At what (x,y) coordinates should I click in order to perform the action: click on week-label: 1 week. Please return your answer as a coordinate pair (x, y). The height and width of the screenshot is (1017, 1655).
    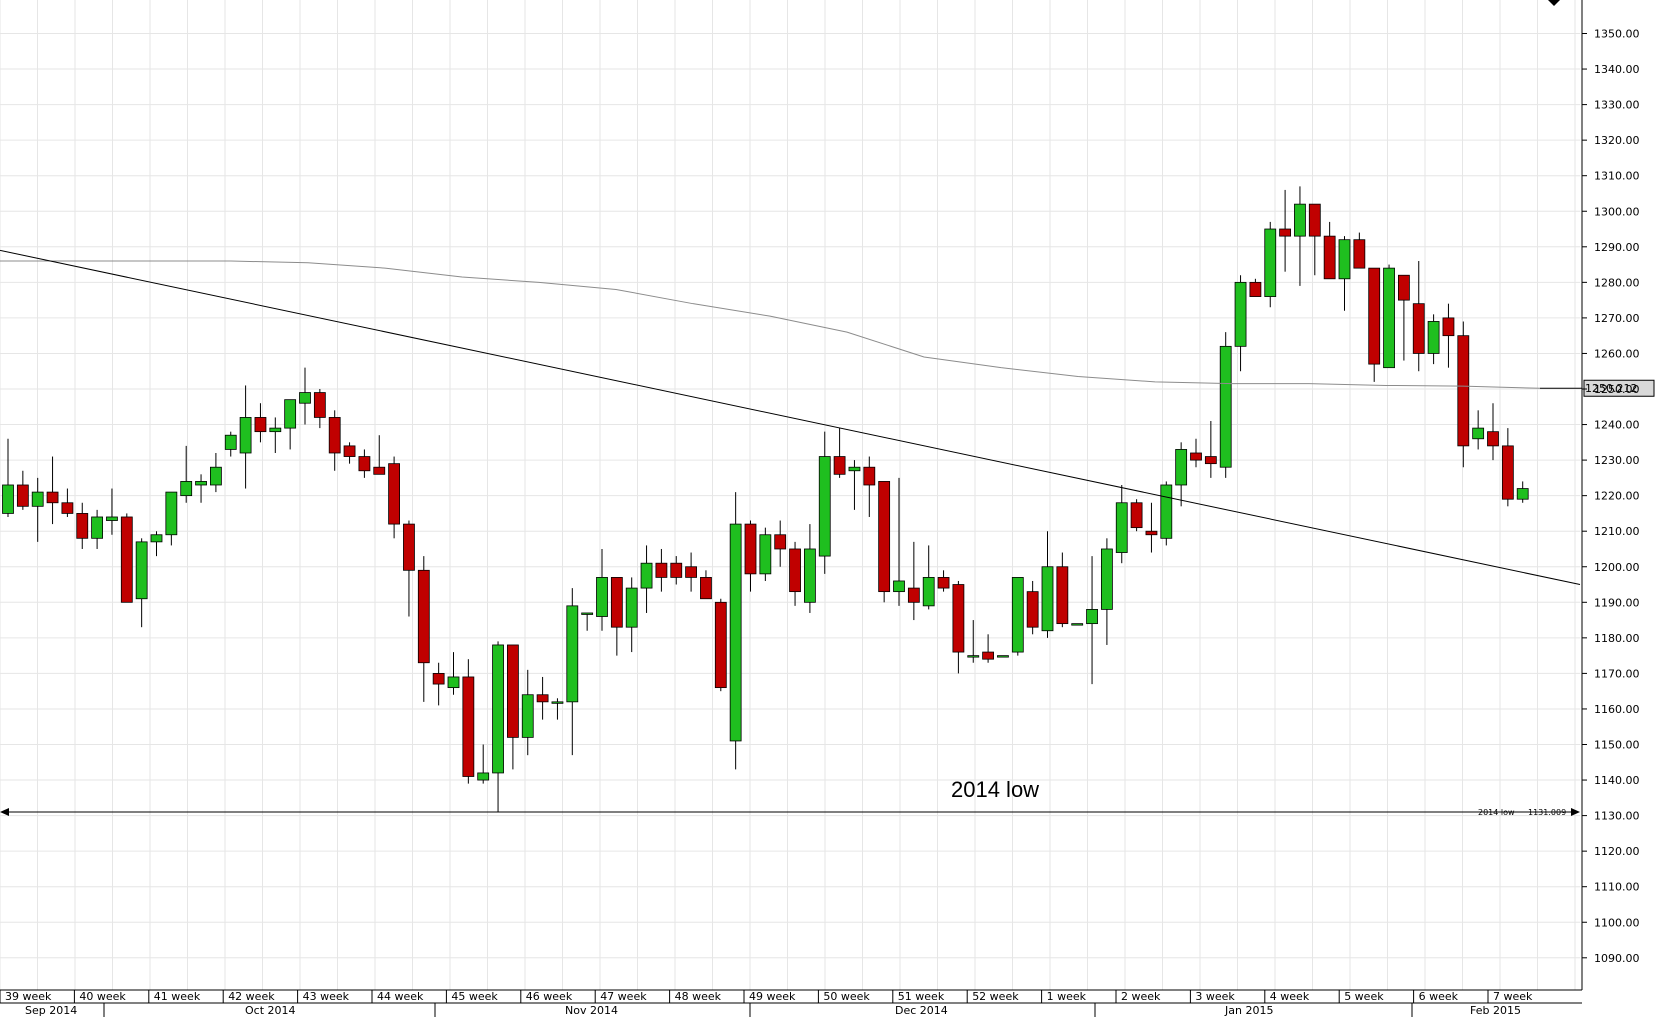
    Looking at the image, I should click on (1067, 996).